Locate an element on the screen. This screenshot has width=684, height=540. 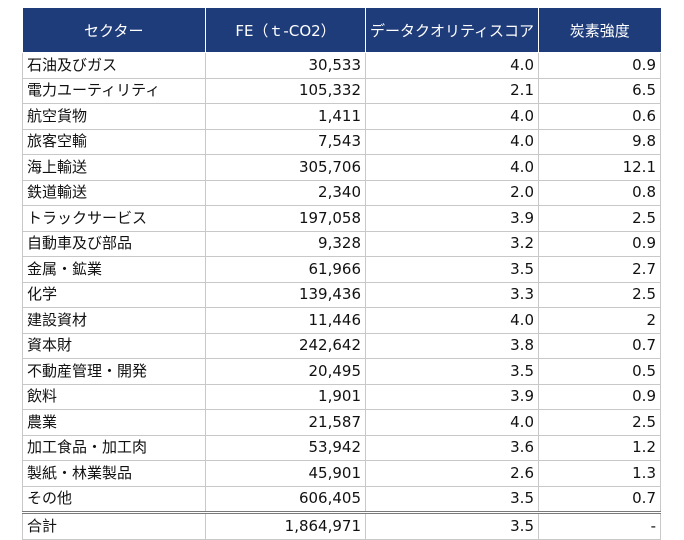
table-row: 金属・鉱業 61,966 3.5 2.7 is located at coordinates (341, 269).